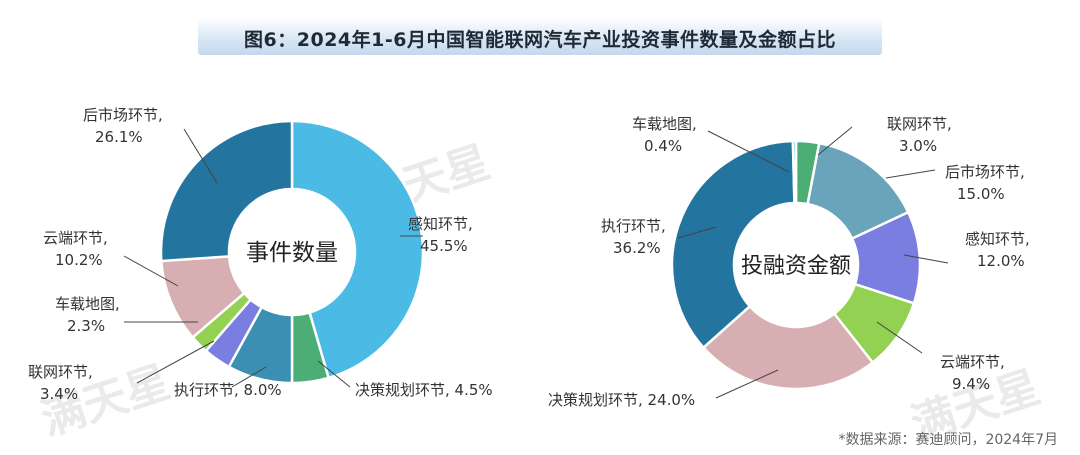  Describe the element at coordinates (663, 146) in the screenshot. I see `slice-value-2-7: 0.4%` at that location.